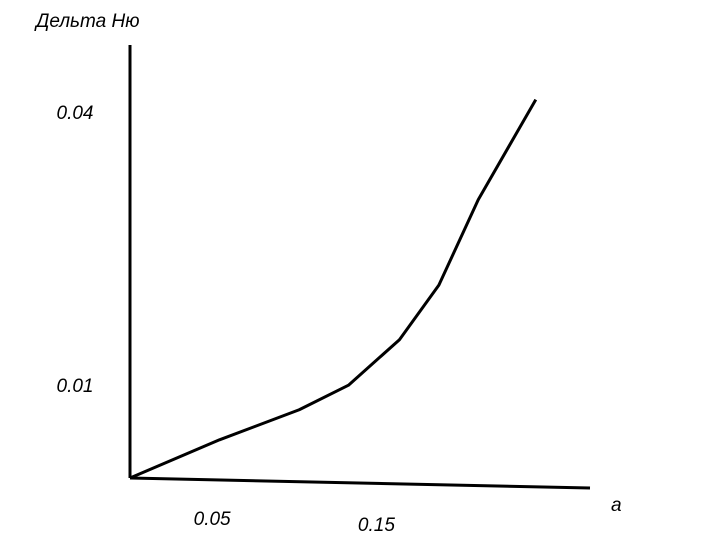  What do you see at coordinates (360, 483) in the screenshot?
I see `x-axis` at bounding box center [360, 483].